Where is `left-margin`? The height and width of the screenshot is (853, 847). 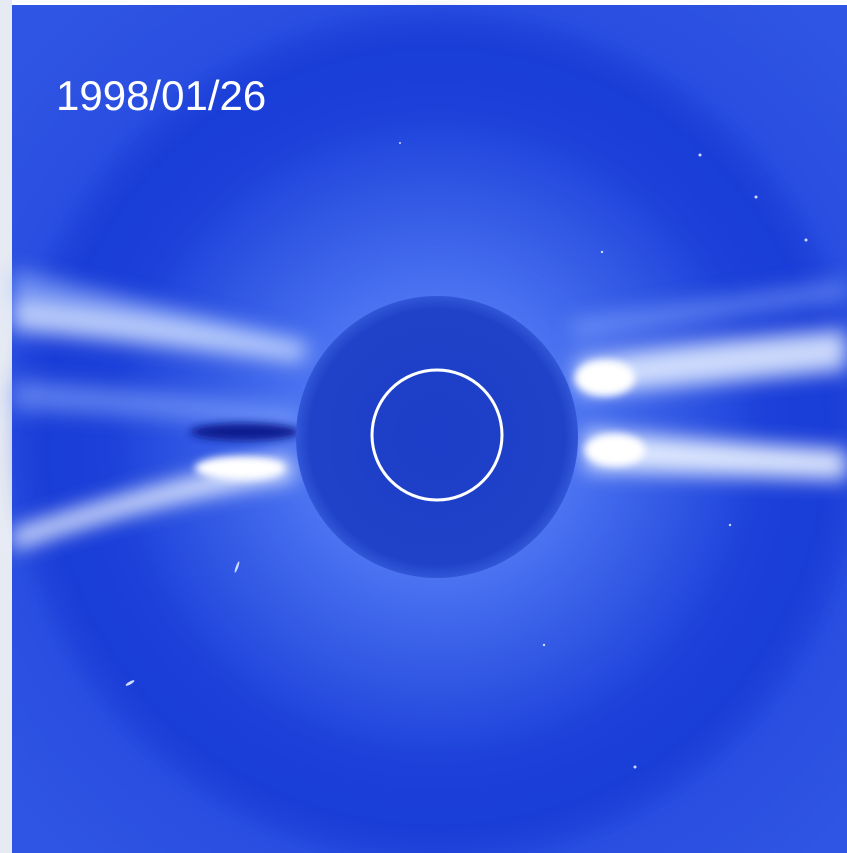
left-margin is located at coordinates (6, 426).